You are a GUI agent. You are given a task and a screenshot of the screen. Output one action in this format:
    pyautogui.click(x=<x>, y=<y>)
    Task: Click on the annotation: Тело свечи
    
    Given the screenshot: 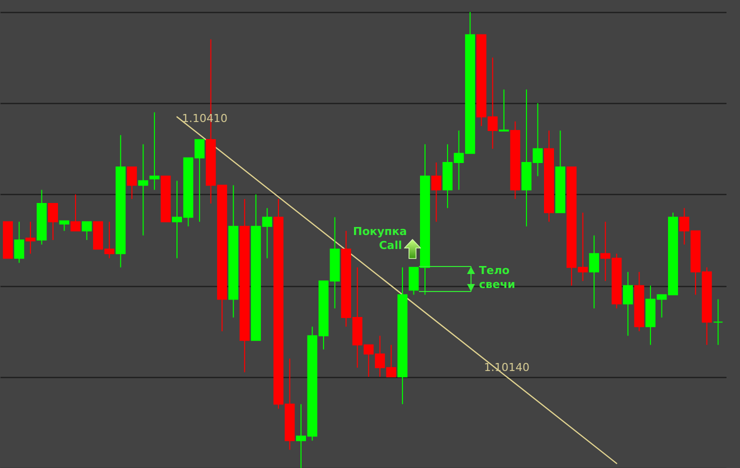 What is the action you would take?
    pyautogui.click(x=497, y=278)
    